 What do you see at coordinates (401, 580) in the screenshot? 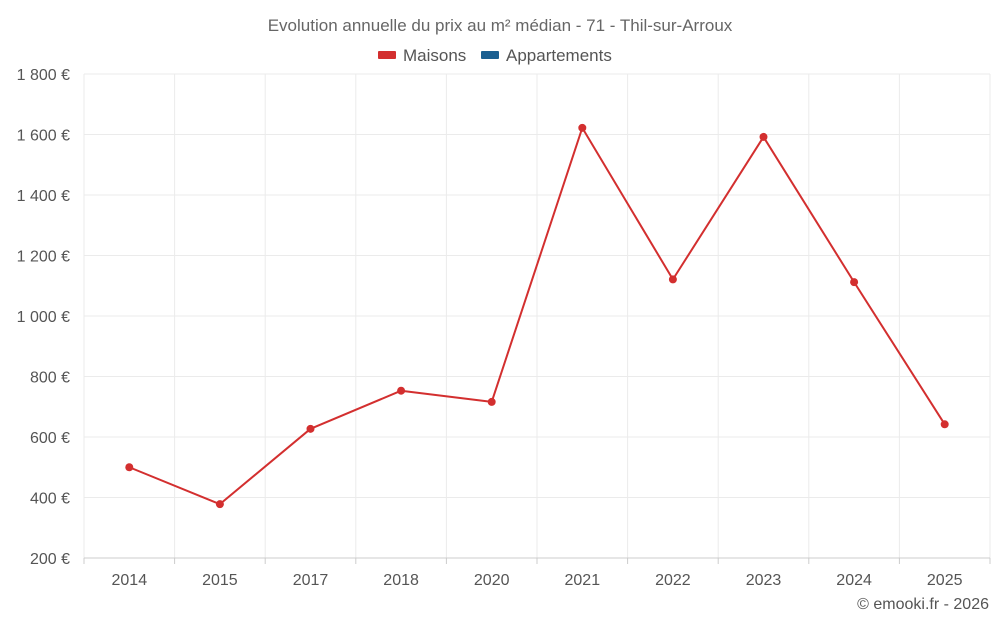
I see `x-tick-label: 2018` at bounding box center [401, 580].